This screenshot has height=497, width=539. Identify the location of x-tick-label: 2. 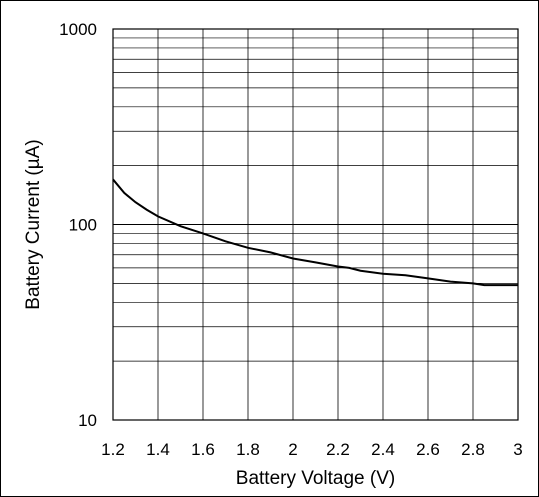
(292, 449).